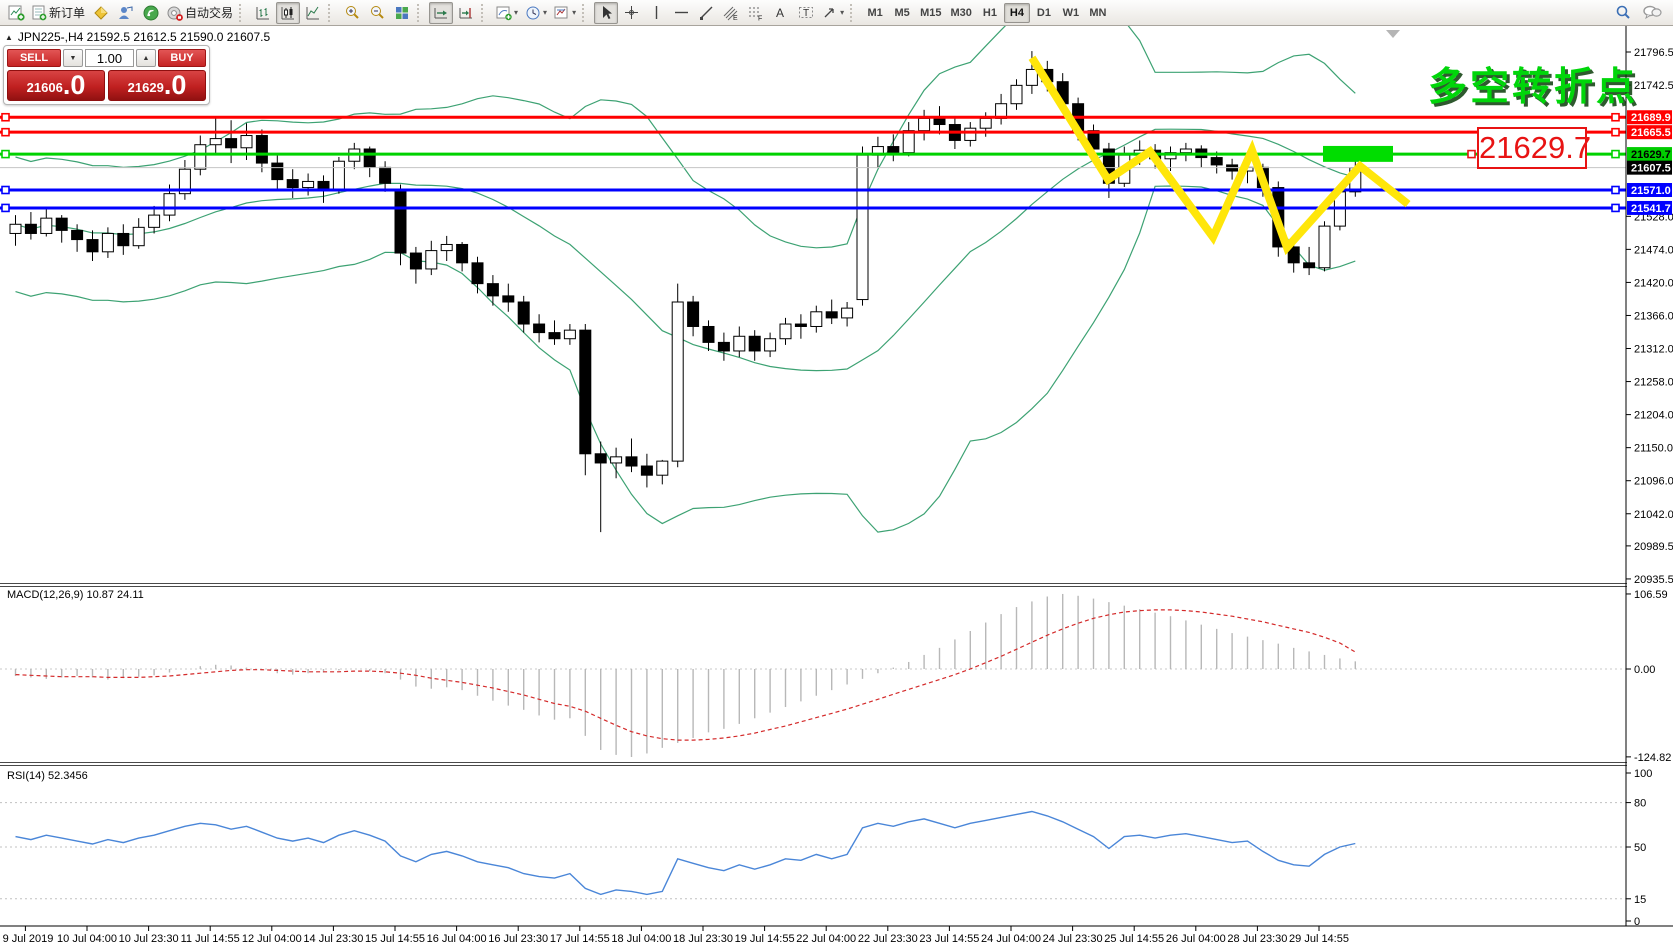 This screenshot has width=1673, height=950. I want to click on svg-text: 9 Jul 2019, so click(28, 939).